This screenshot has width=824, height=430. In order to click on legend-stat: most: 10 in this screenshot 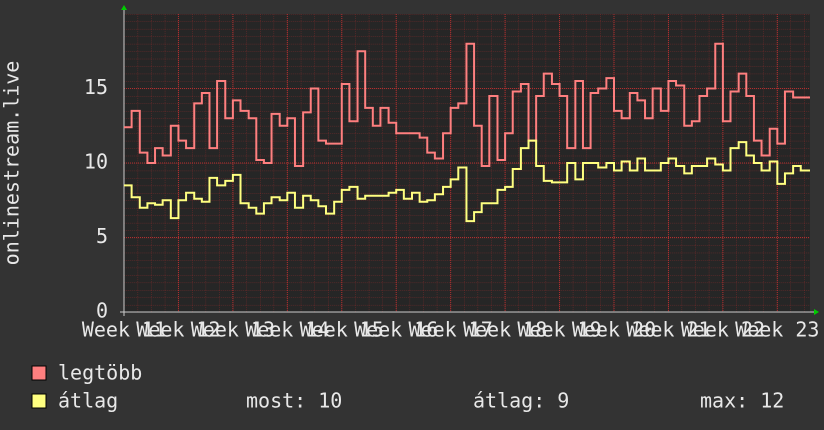, I will do `click(294, 401)`.